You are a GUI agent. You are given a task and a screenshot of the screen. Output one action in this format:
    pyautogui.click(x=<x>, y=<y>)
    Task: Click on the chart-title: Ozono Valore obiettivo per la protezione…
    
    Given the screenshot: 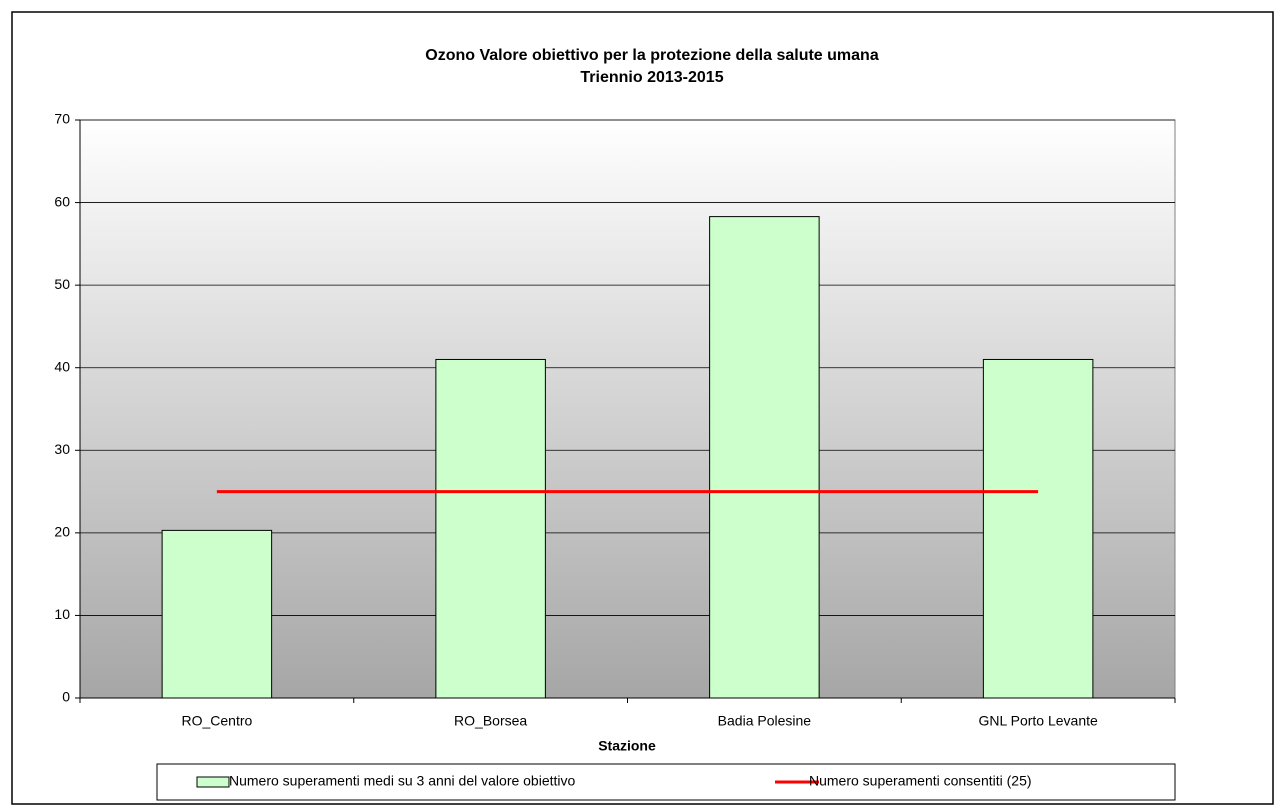 What is the action you would take?
    pyautogui.click(x=652, y=55)
    